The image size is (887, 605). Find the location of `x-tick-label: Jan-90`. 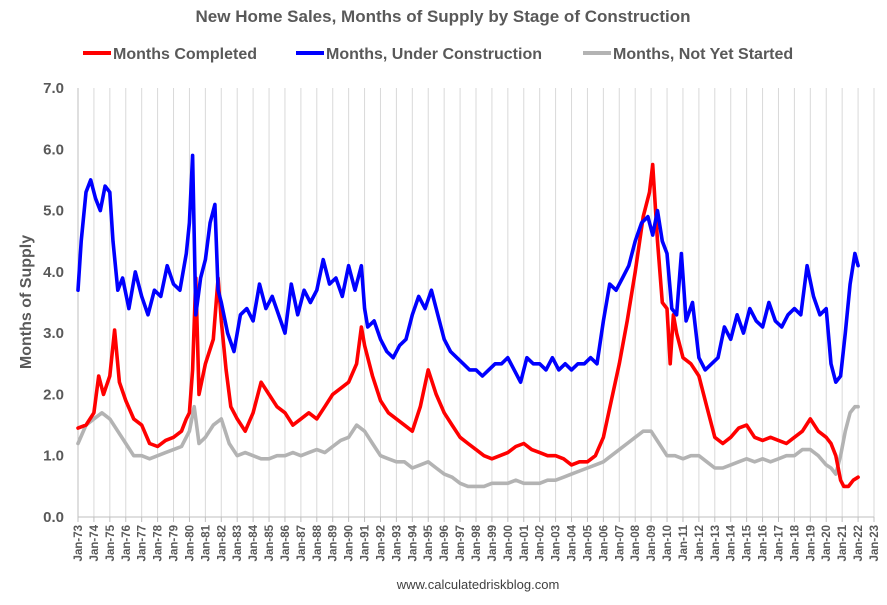

x-tick-label: Jan-90 is located at coordinates (350, 543).